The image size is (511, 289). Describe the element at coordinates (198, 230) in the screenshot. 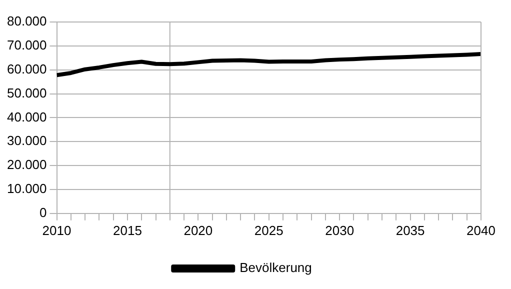

I see `x-tick-label: 2020` at that location.